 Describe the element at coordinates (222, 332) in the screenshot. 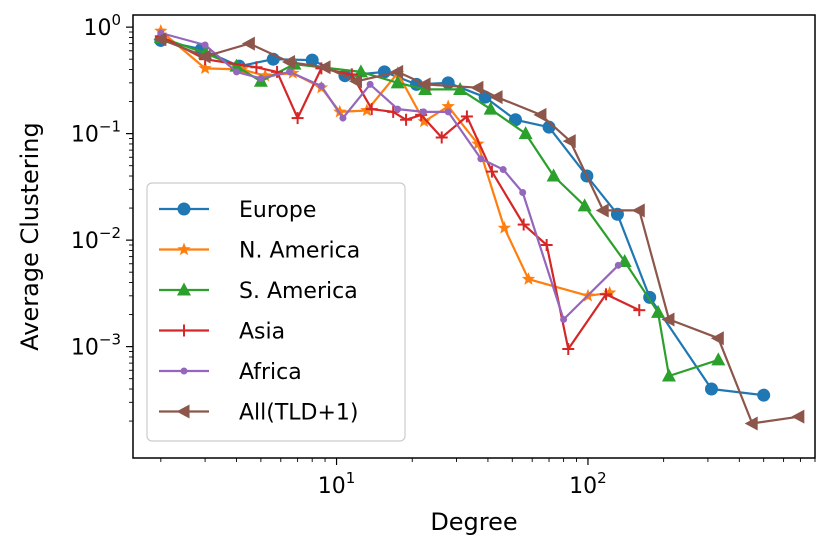

I see `legend-entry-asia: Asia` at that location.